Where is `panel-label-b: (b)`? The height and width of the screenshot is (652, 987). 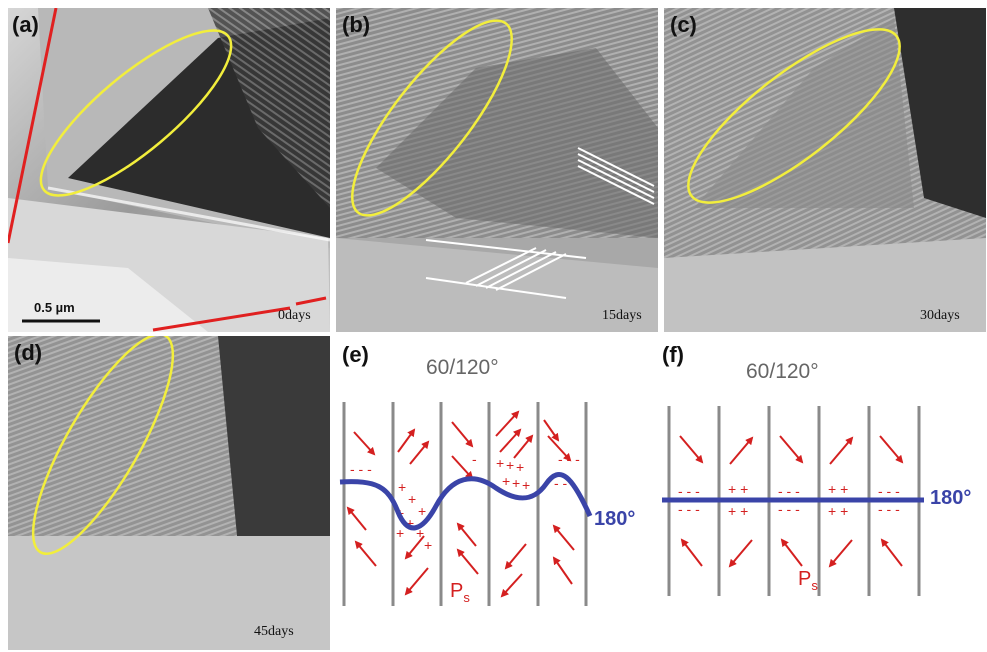 panel-label-b: (b) is located at coordinates (356, 24).